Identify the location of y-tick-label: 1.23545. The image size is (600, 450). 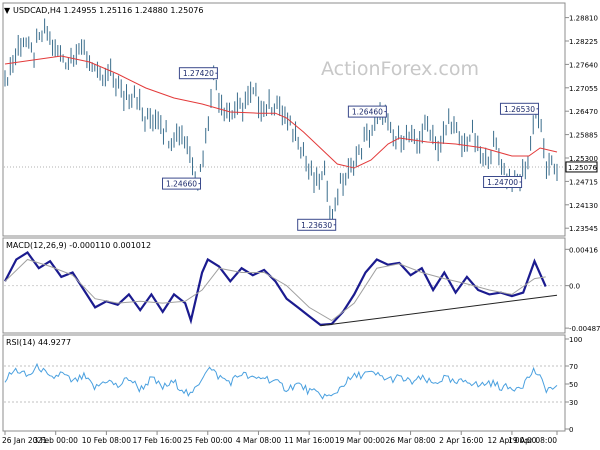
(583, 229).